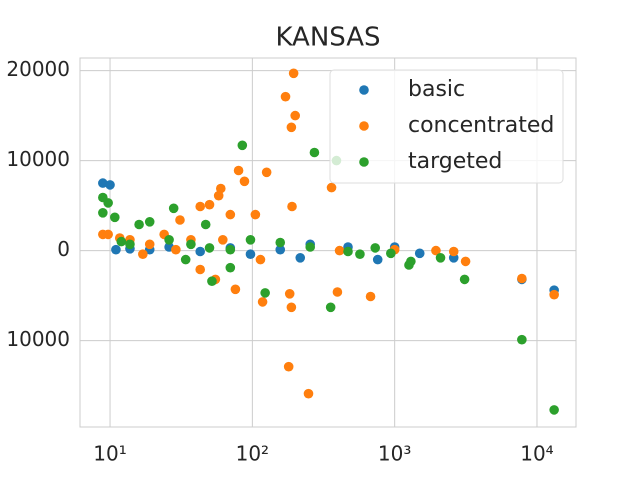 This screenshot has width=640, height=480. Describe the element at coordinates (455, 161) in the screenshot. I see `legend-label: targeted` at that location.